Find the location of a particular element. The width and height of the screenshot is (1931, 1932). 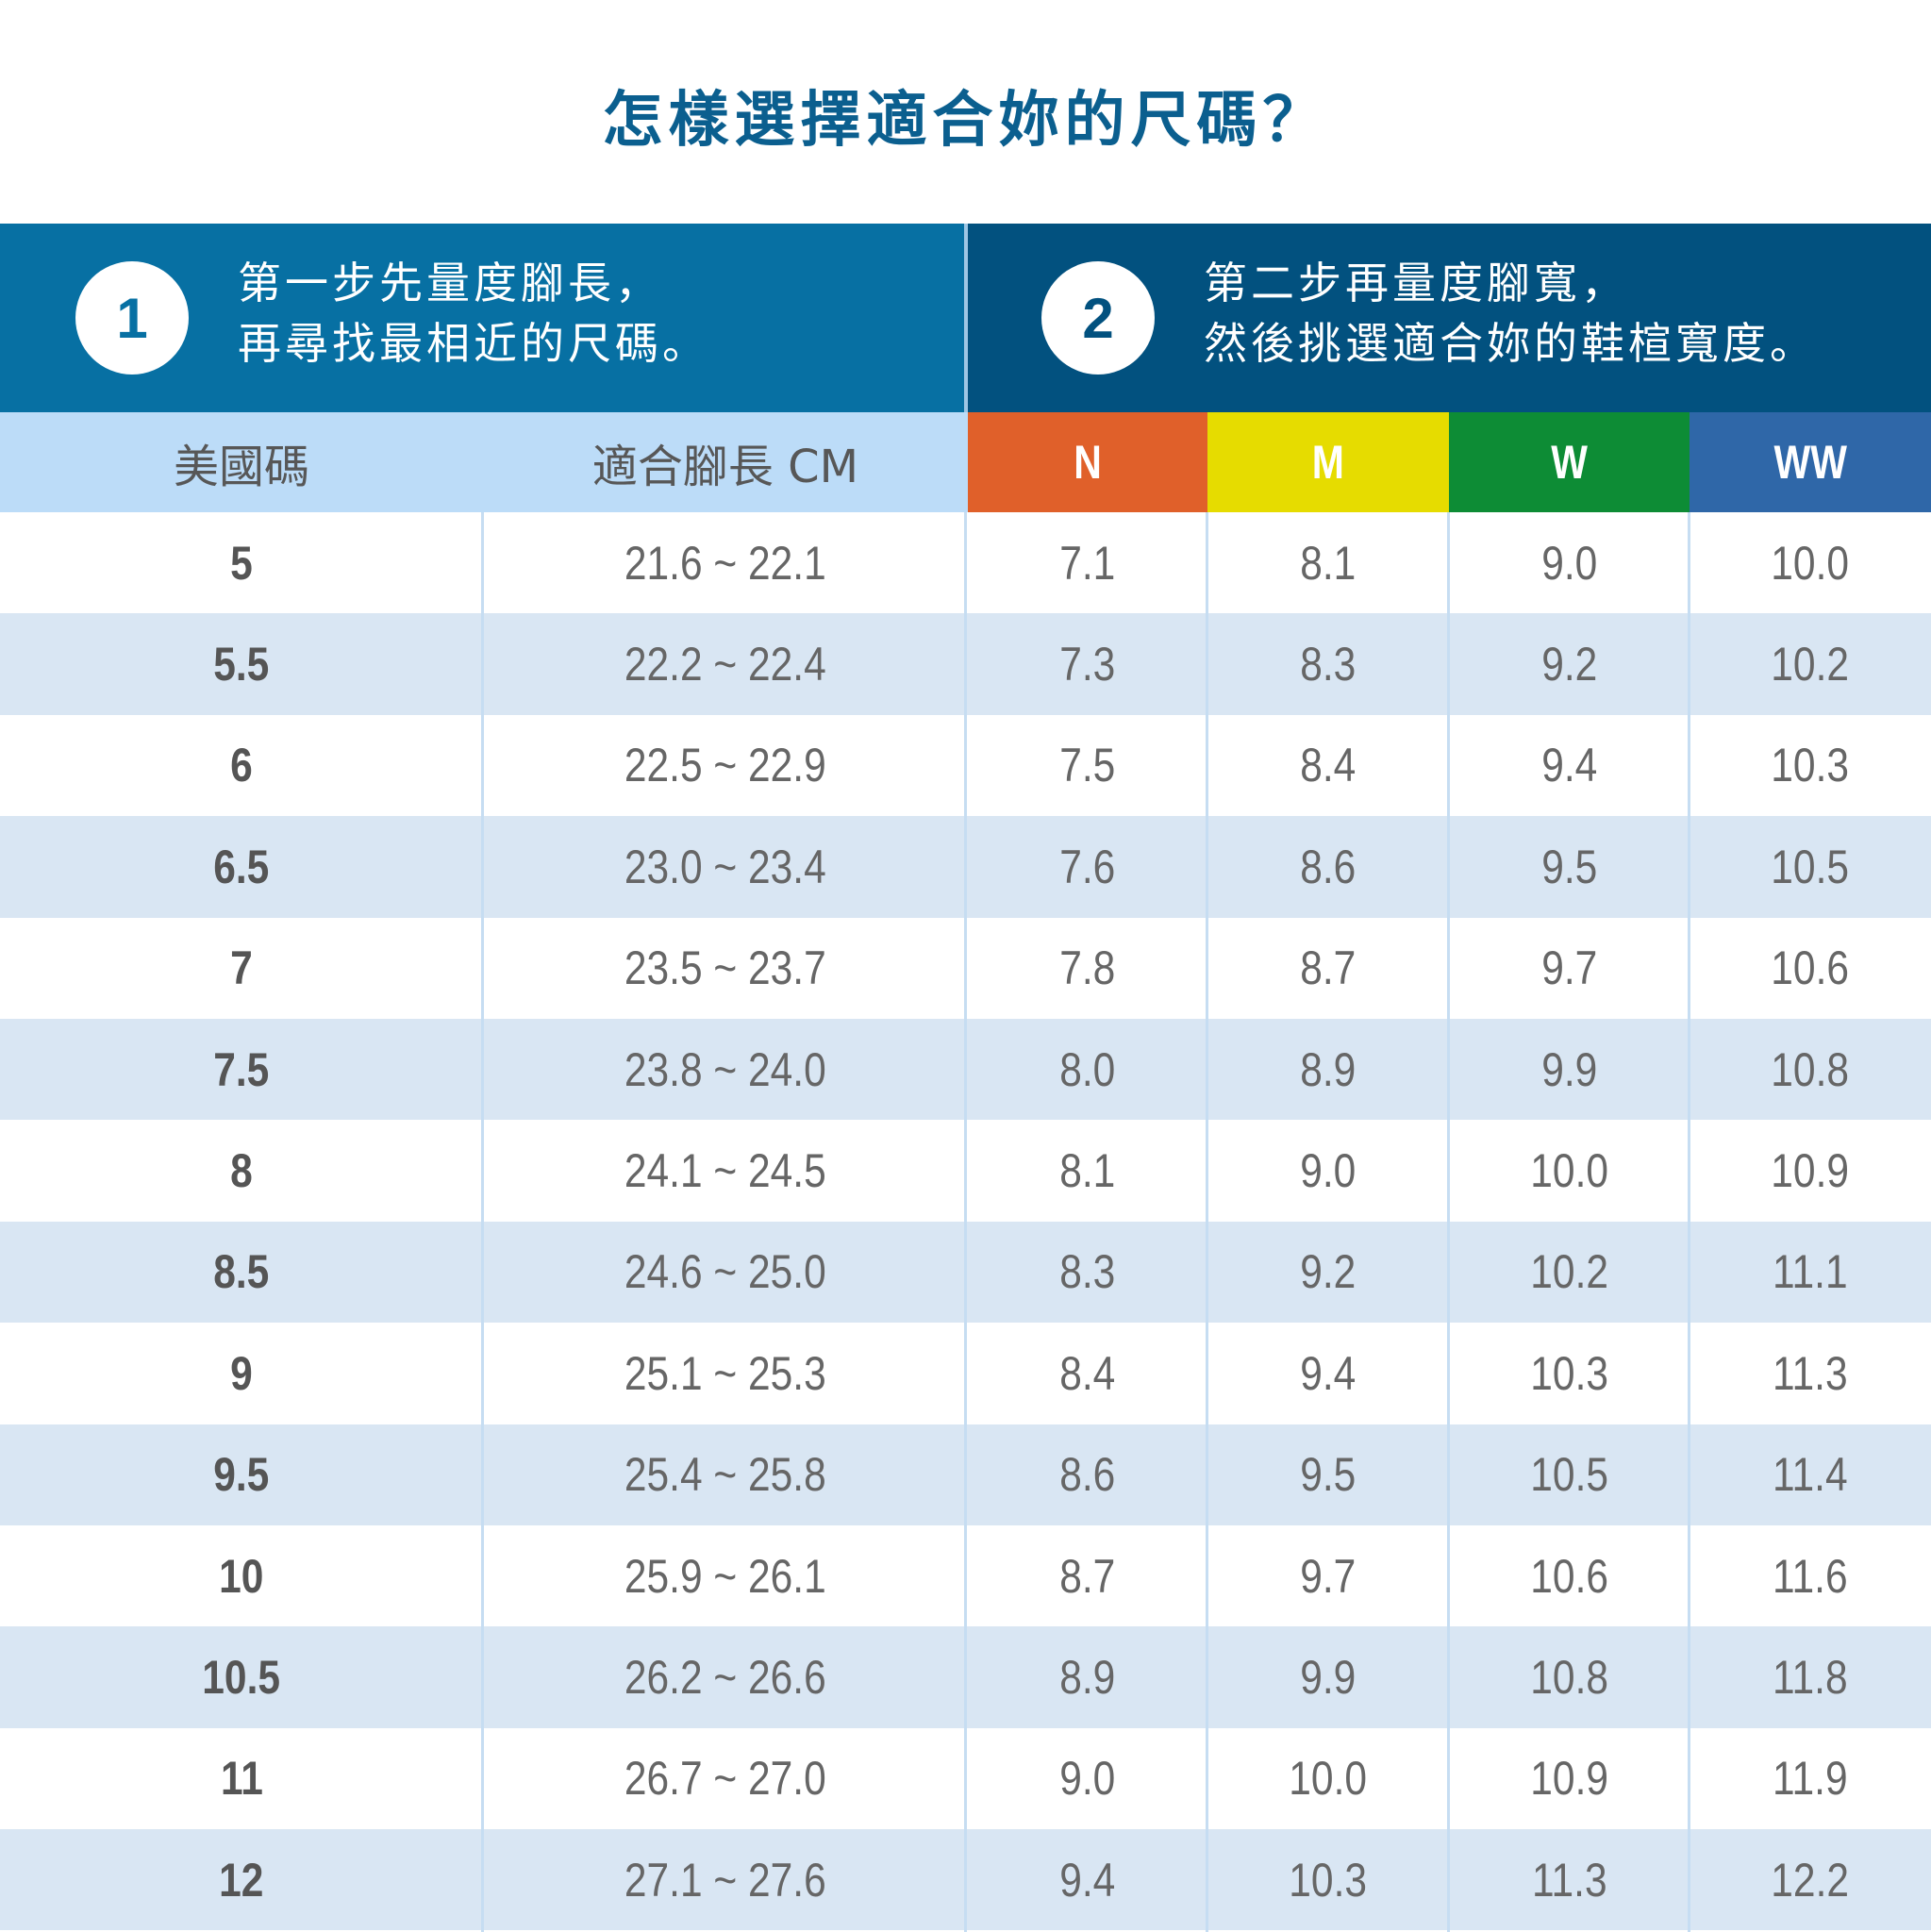

width-w-cell-value: 10.0 is located at coordinates (1569, 1171).